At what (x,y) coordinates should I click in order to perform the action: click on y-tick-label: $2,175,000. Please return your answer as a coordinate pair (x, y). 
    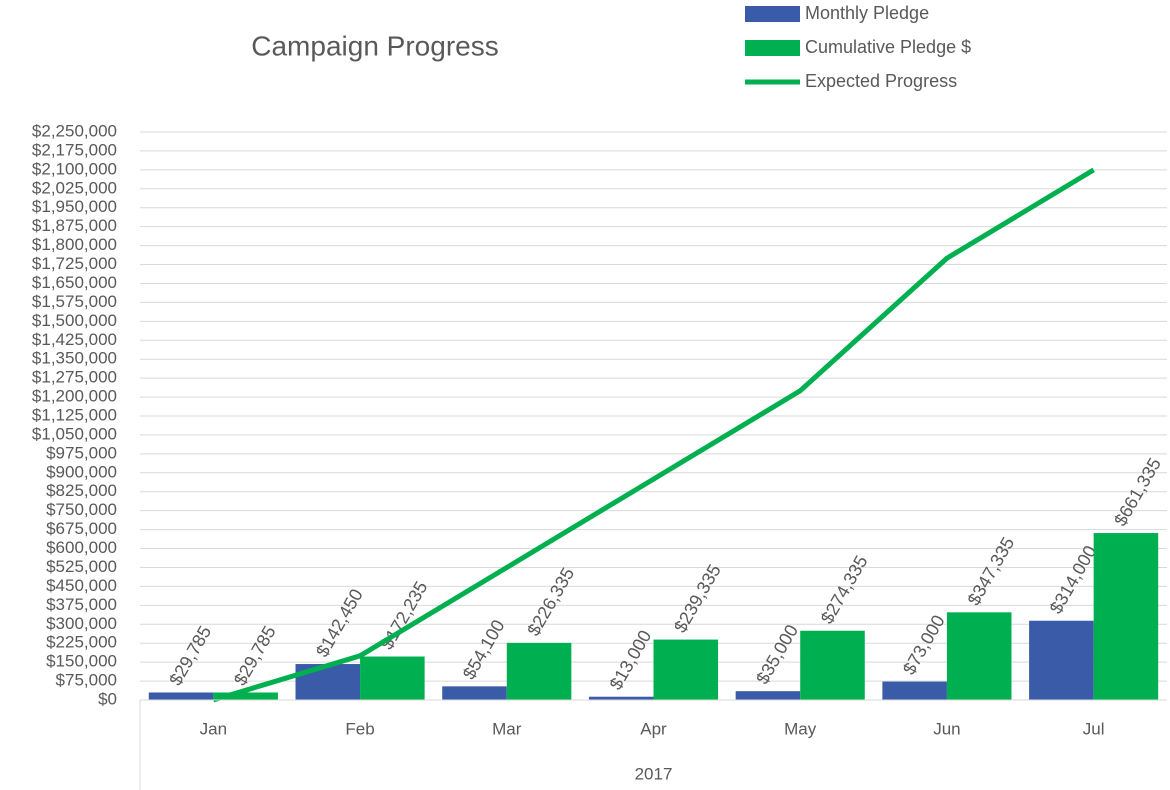
    Looking at the image, I should click on (74, 149).